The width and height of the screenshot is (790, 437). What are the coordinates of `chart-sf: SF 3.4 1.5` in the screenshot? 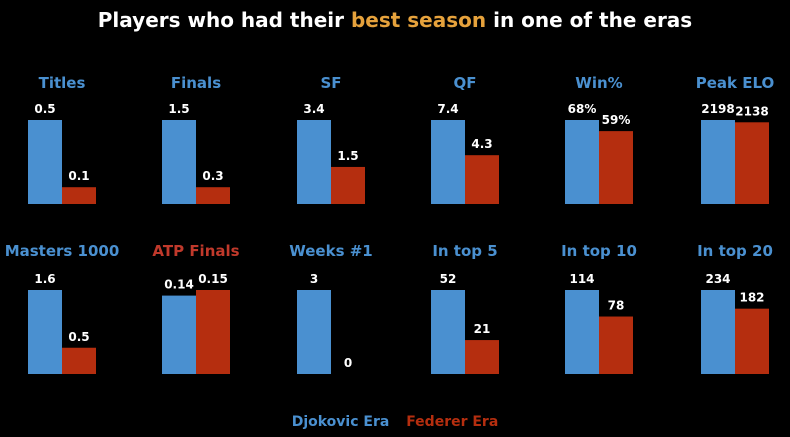 It's located at (331, 139).